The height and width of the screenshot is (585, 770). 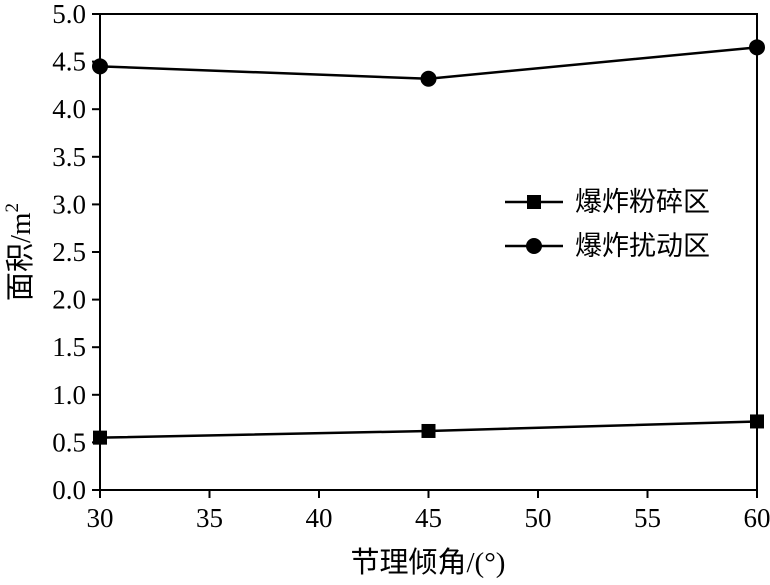 I want to click on x-tick-label: 30, so click(x=100, y=518).